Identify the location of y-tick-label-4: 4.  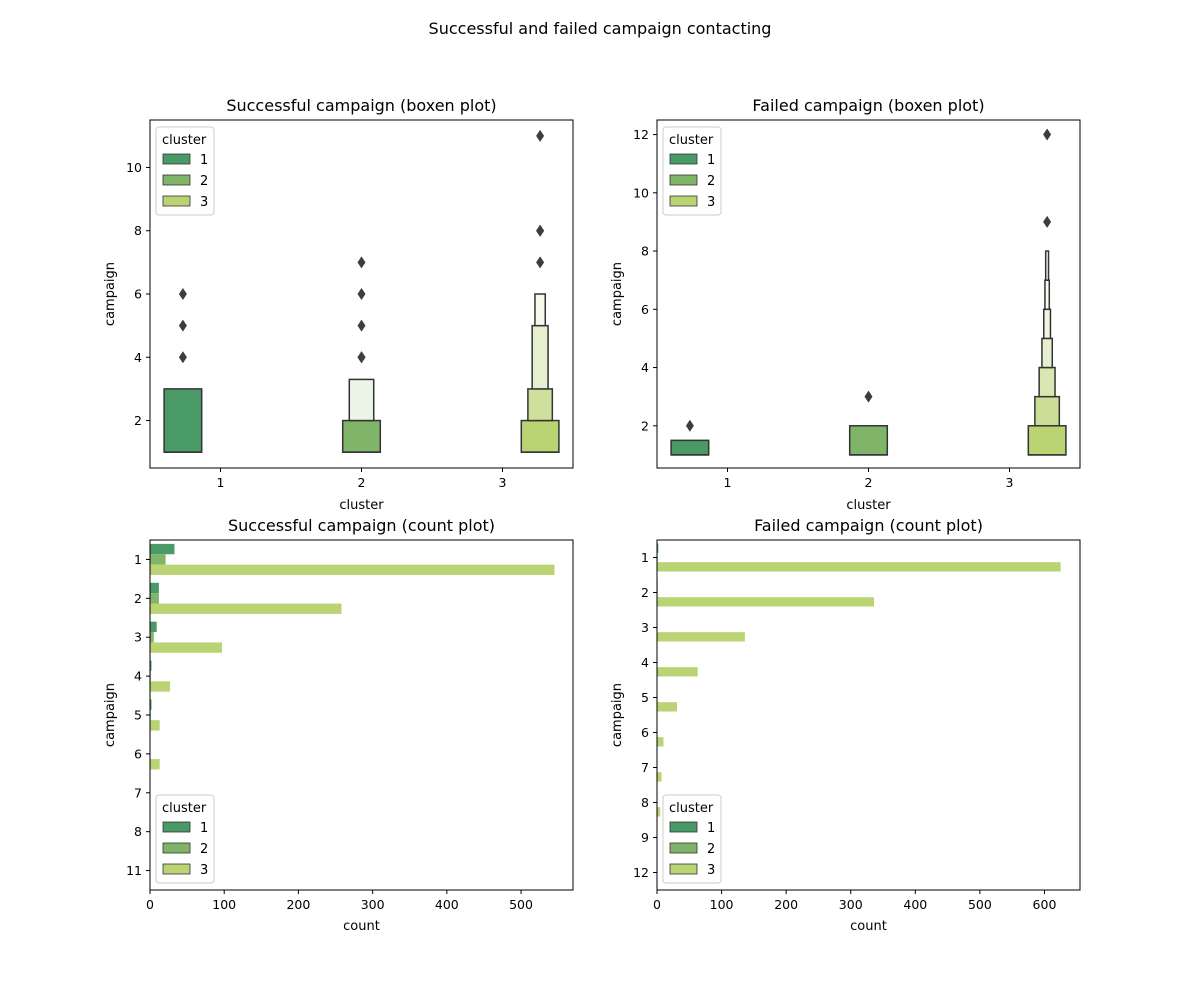
(645, 367).